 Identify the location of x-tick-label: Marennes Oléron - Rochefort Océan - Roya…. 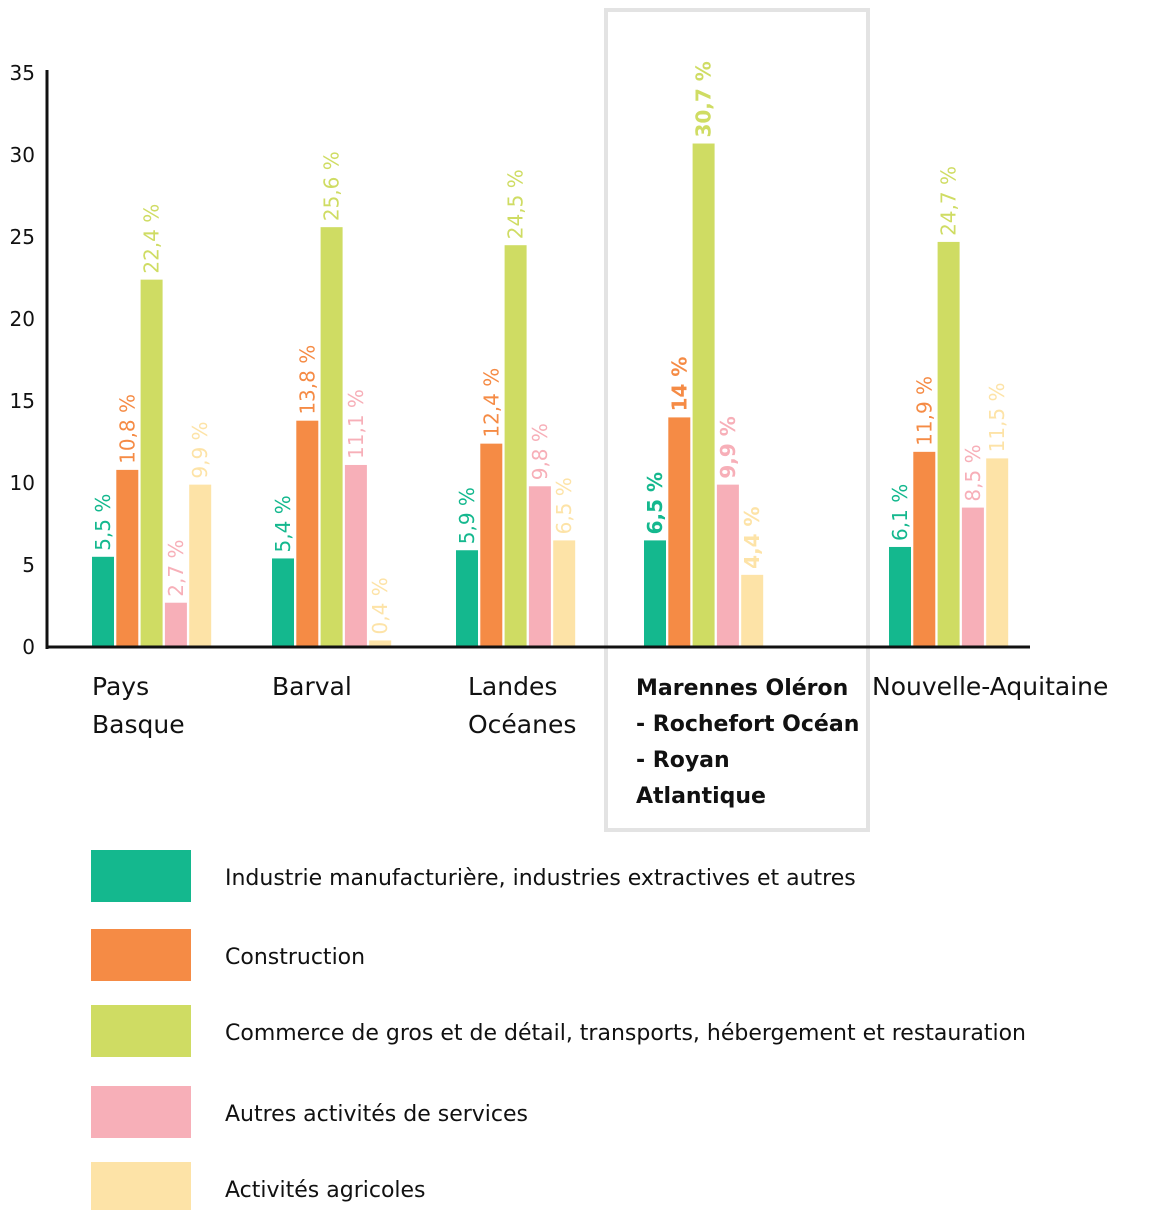
(748, 742).